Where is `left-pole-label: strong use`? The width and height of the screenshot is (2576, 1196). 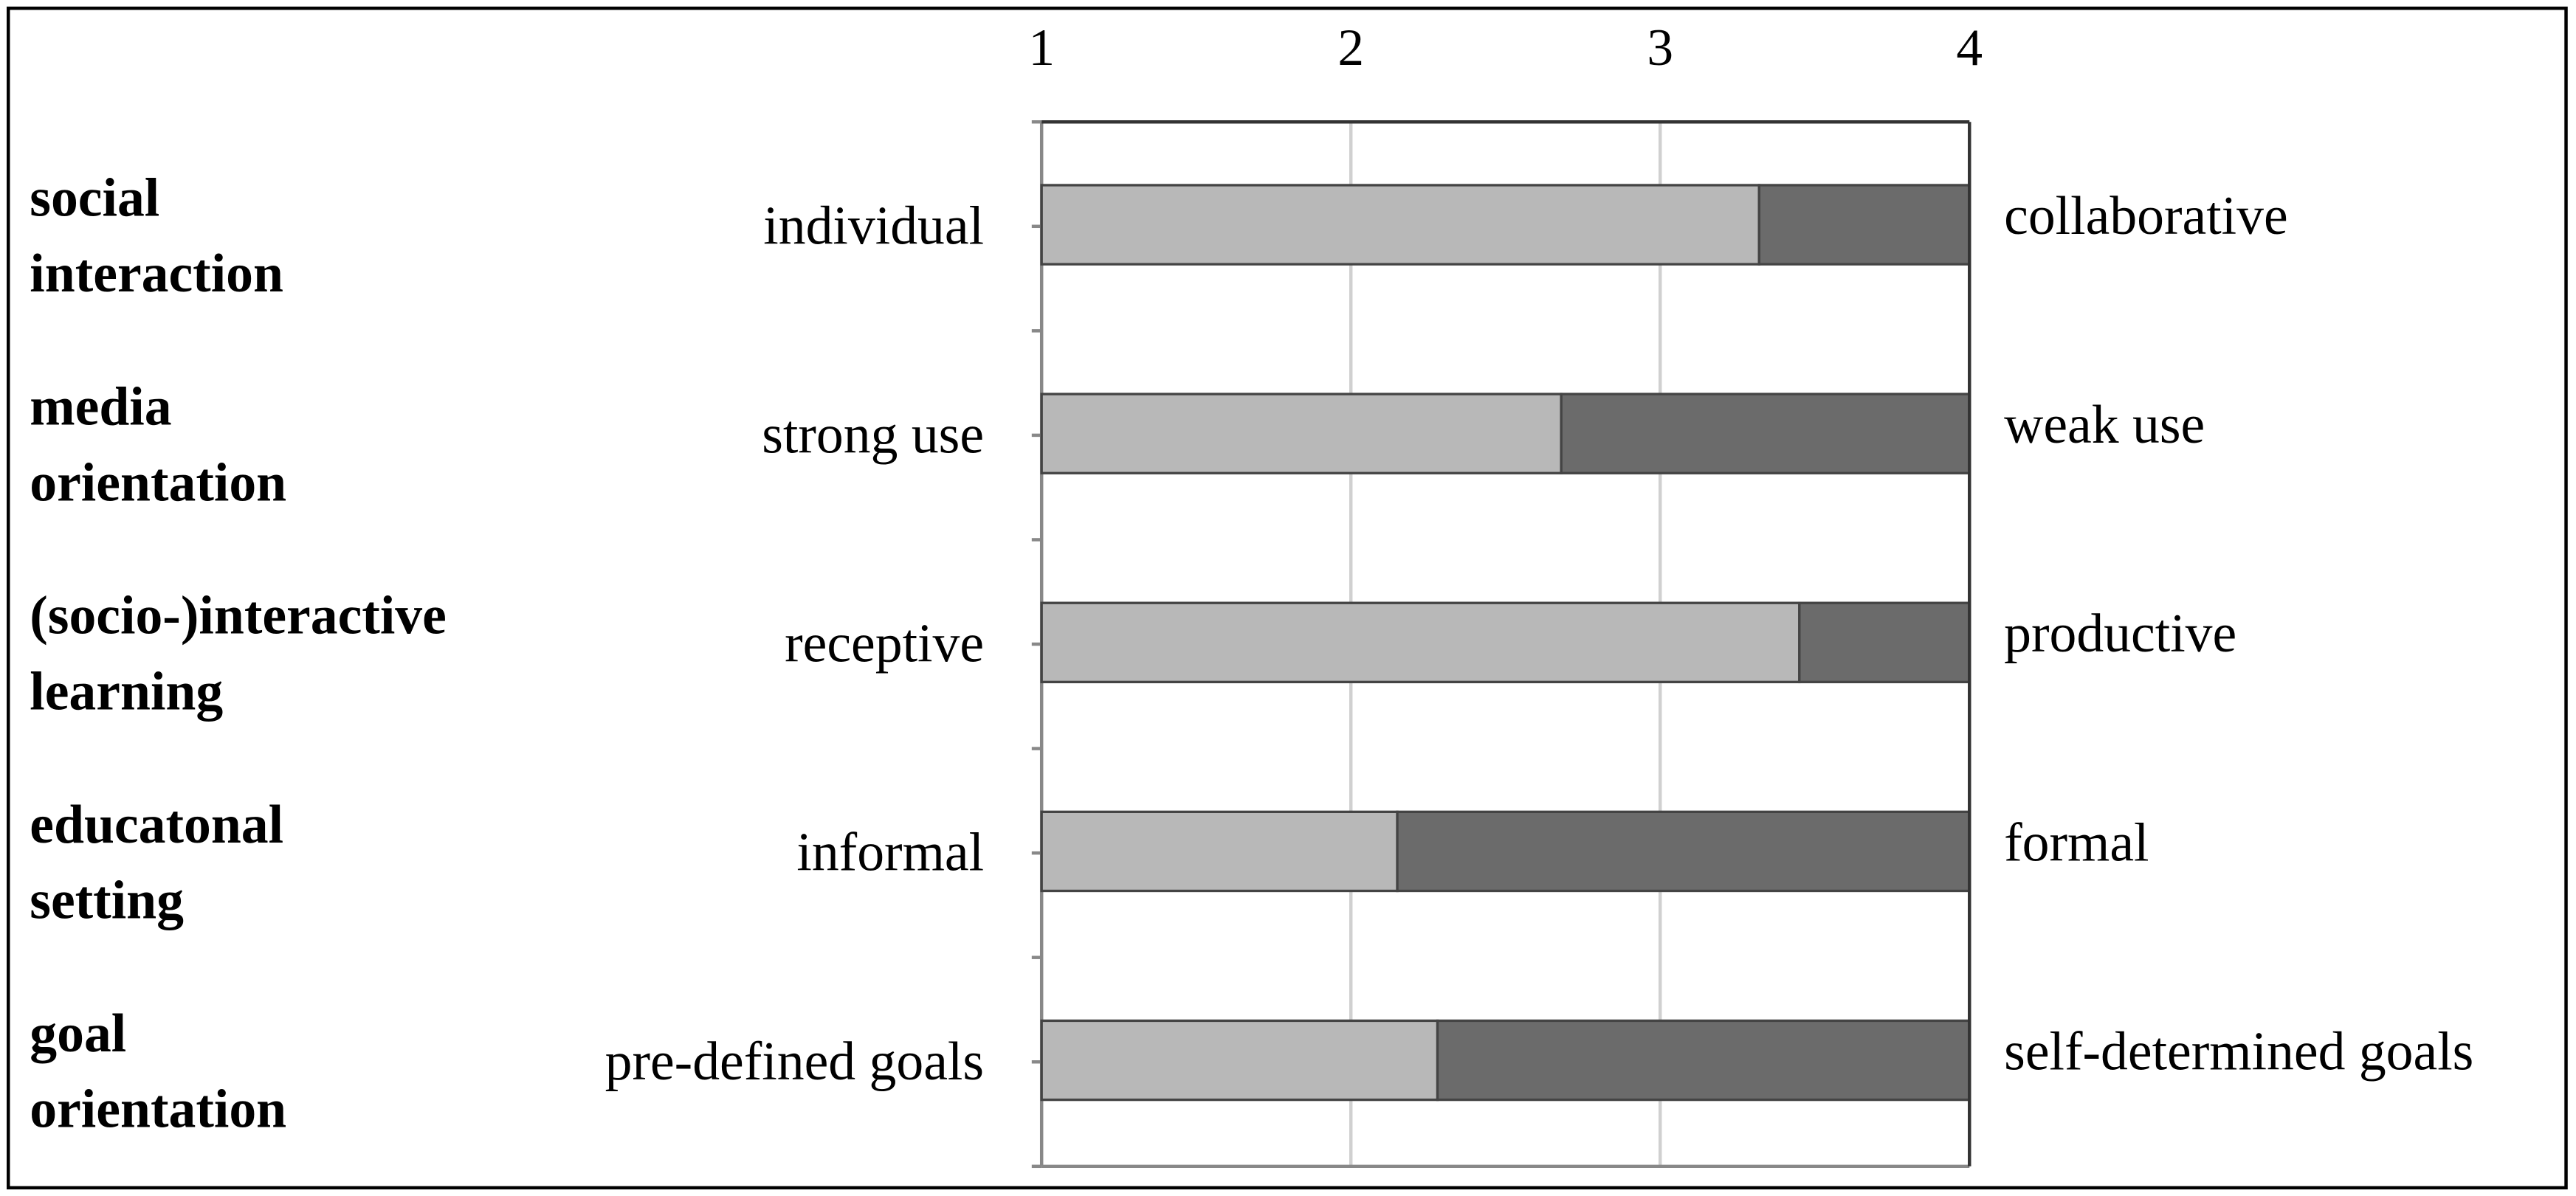
left-pole-label: strong use is located at coordinates (873, 434).